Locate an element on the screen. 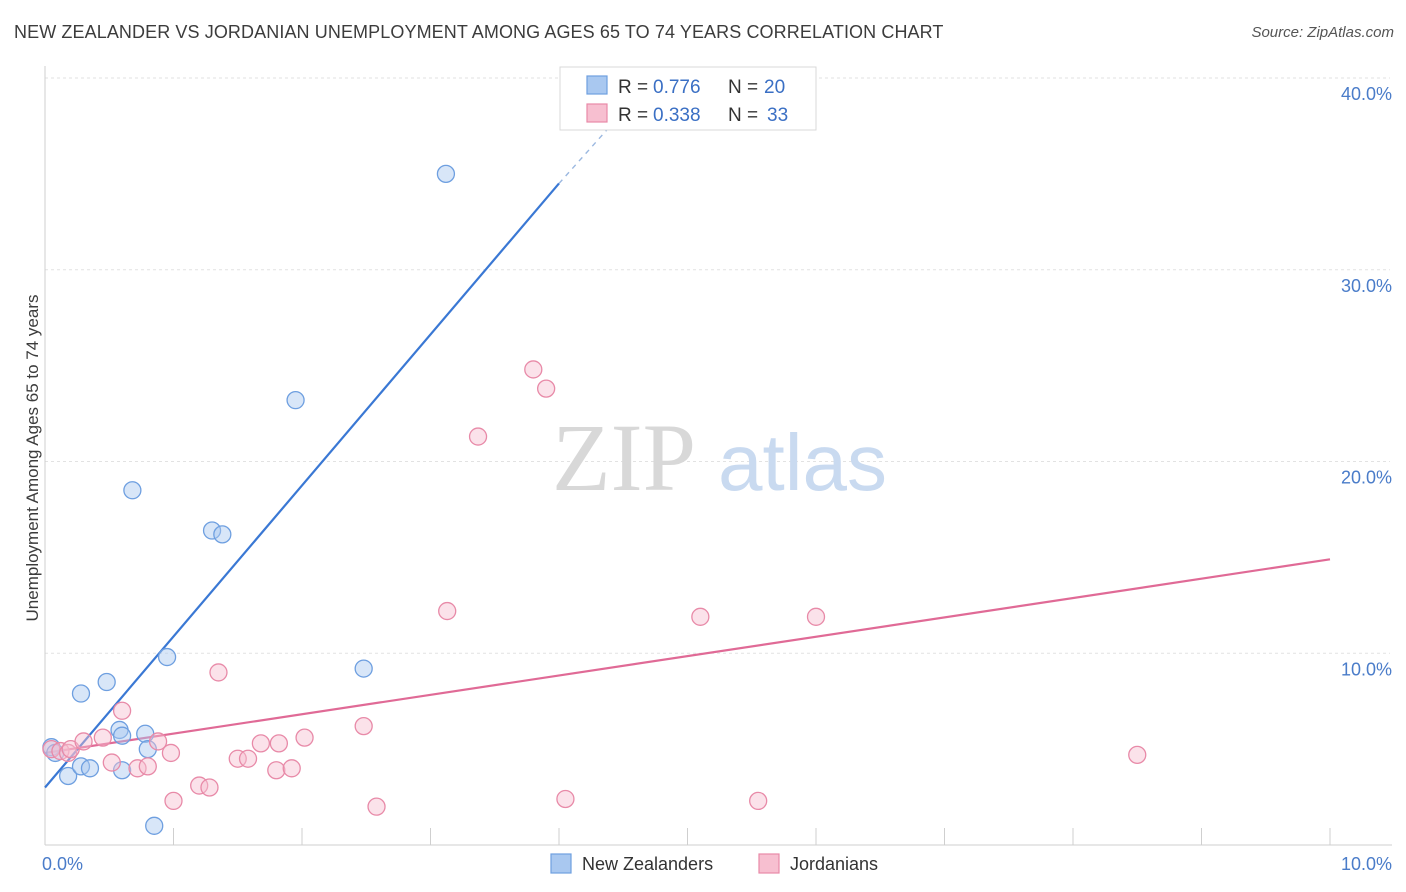  legend-n-label-jo: N = is located at coordinates (743, 115).